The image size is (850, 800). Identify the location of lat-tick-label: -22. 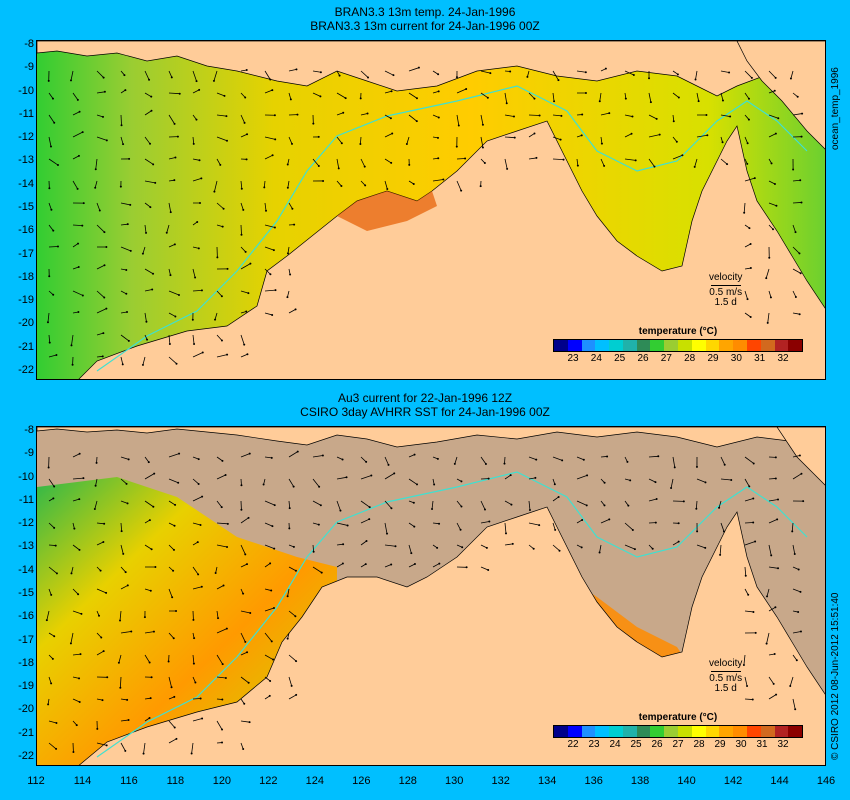
(26, 370).